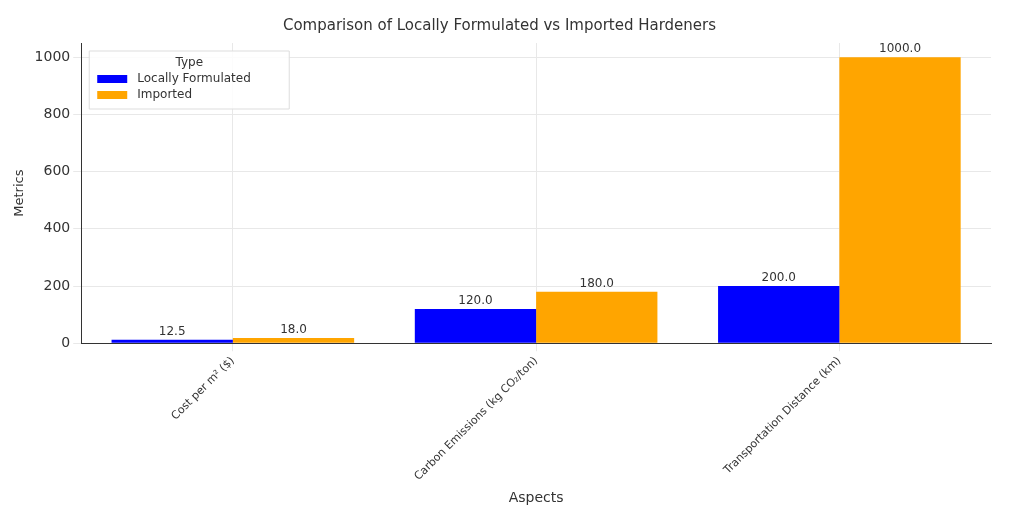 Image resolution: width=1019 pixels, height=519 pixels. What do you see at coordinates (19, 193) in the screenshot?
I see `y-axis-title: Metrics` at bounding box center [19, 193].